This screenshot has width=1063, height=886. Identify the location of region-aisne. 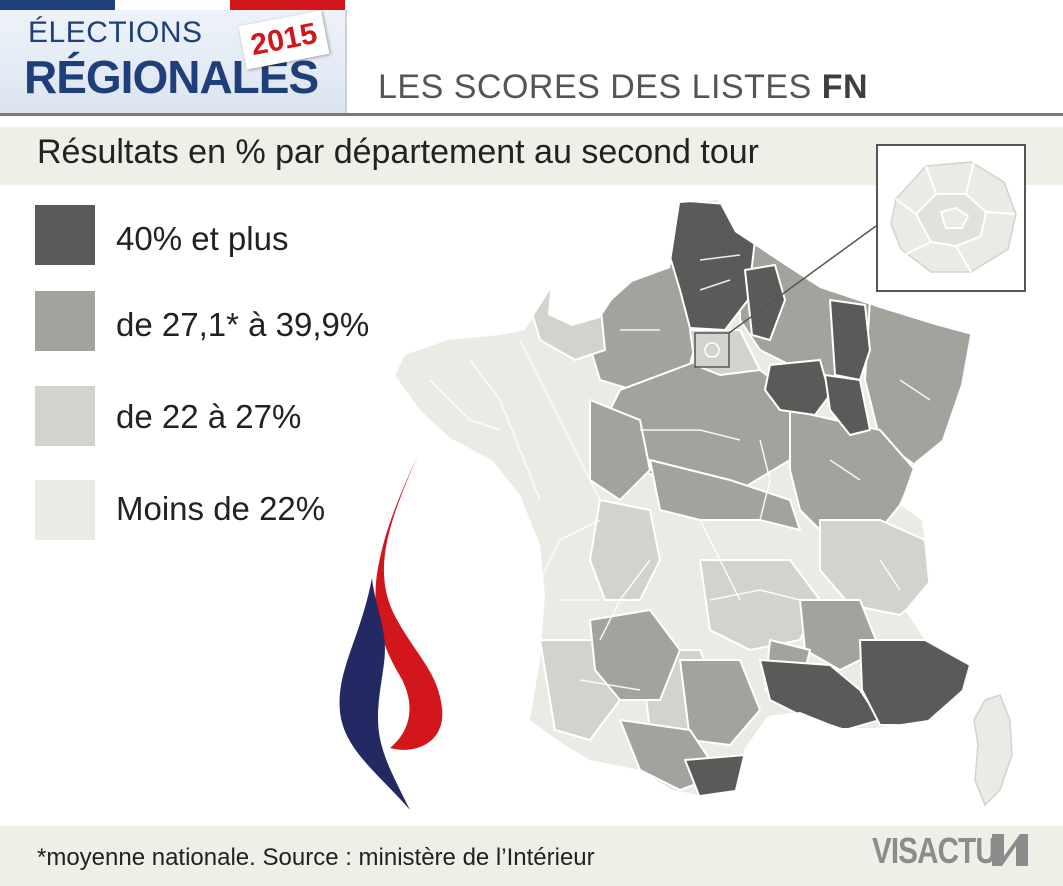
(765, 302).